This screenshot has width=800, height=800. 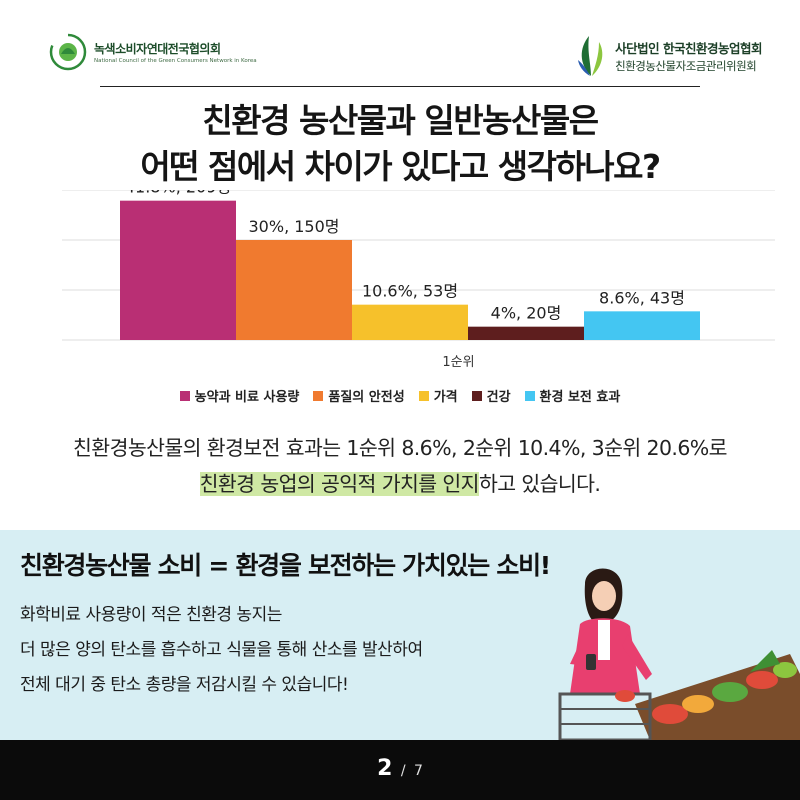 I want to click on pagination: 2 / 7, so click(x=400, y=768).